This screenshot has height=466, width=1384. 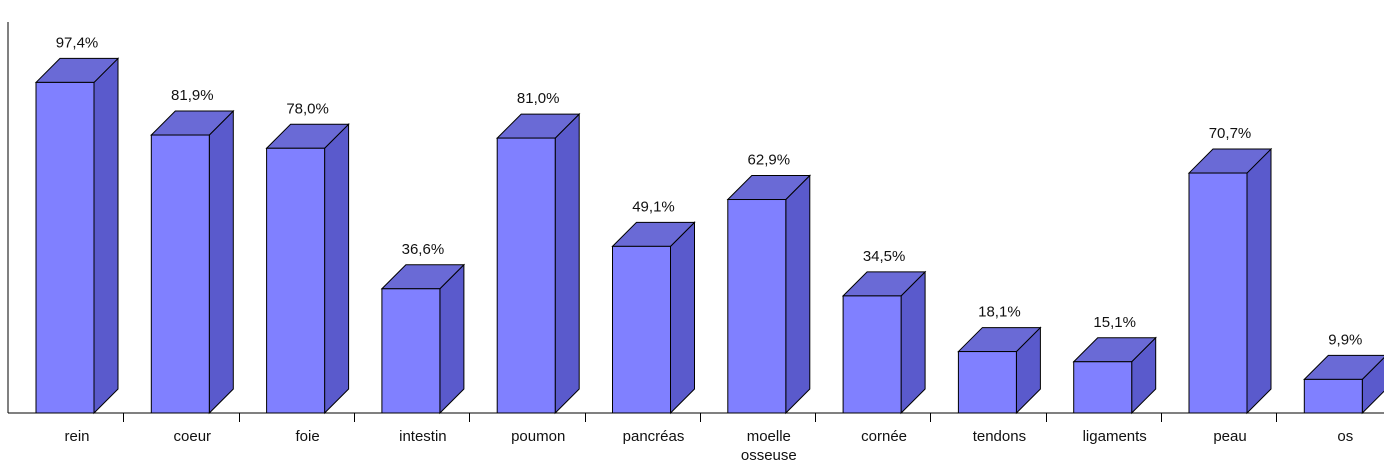 What do you see at coordinates (193, 436) in the screenshot?
I see `category-label: coeur` at bounding box center [193, 436].